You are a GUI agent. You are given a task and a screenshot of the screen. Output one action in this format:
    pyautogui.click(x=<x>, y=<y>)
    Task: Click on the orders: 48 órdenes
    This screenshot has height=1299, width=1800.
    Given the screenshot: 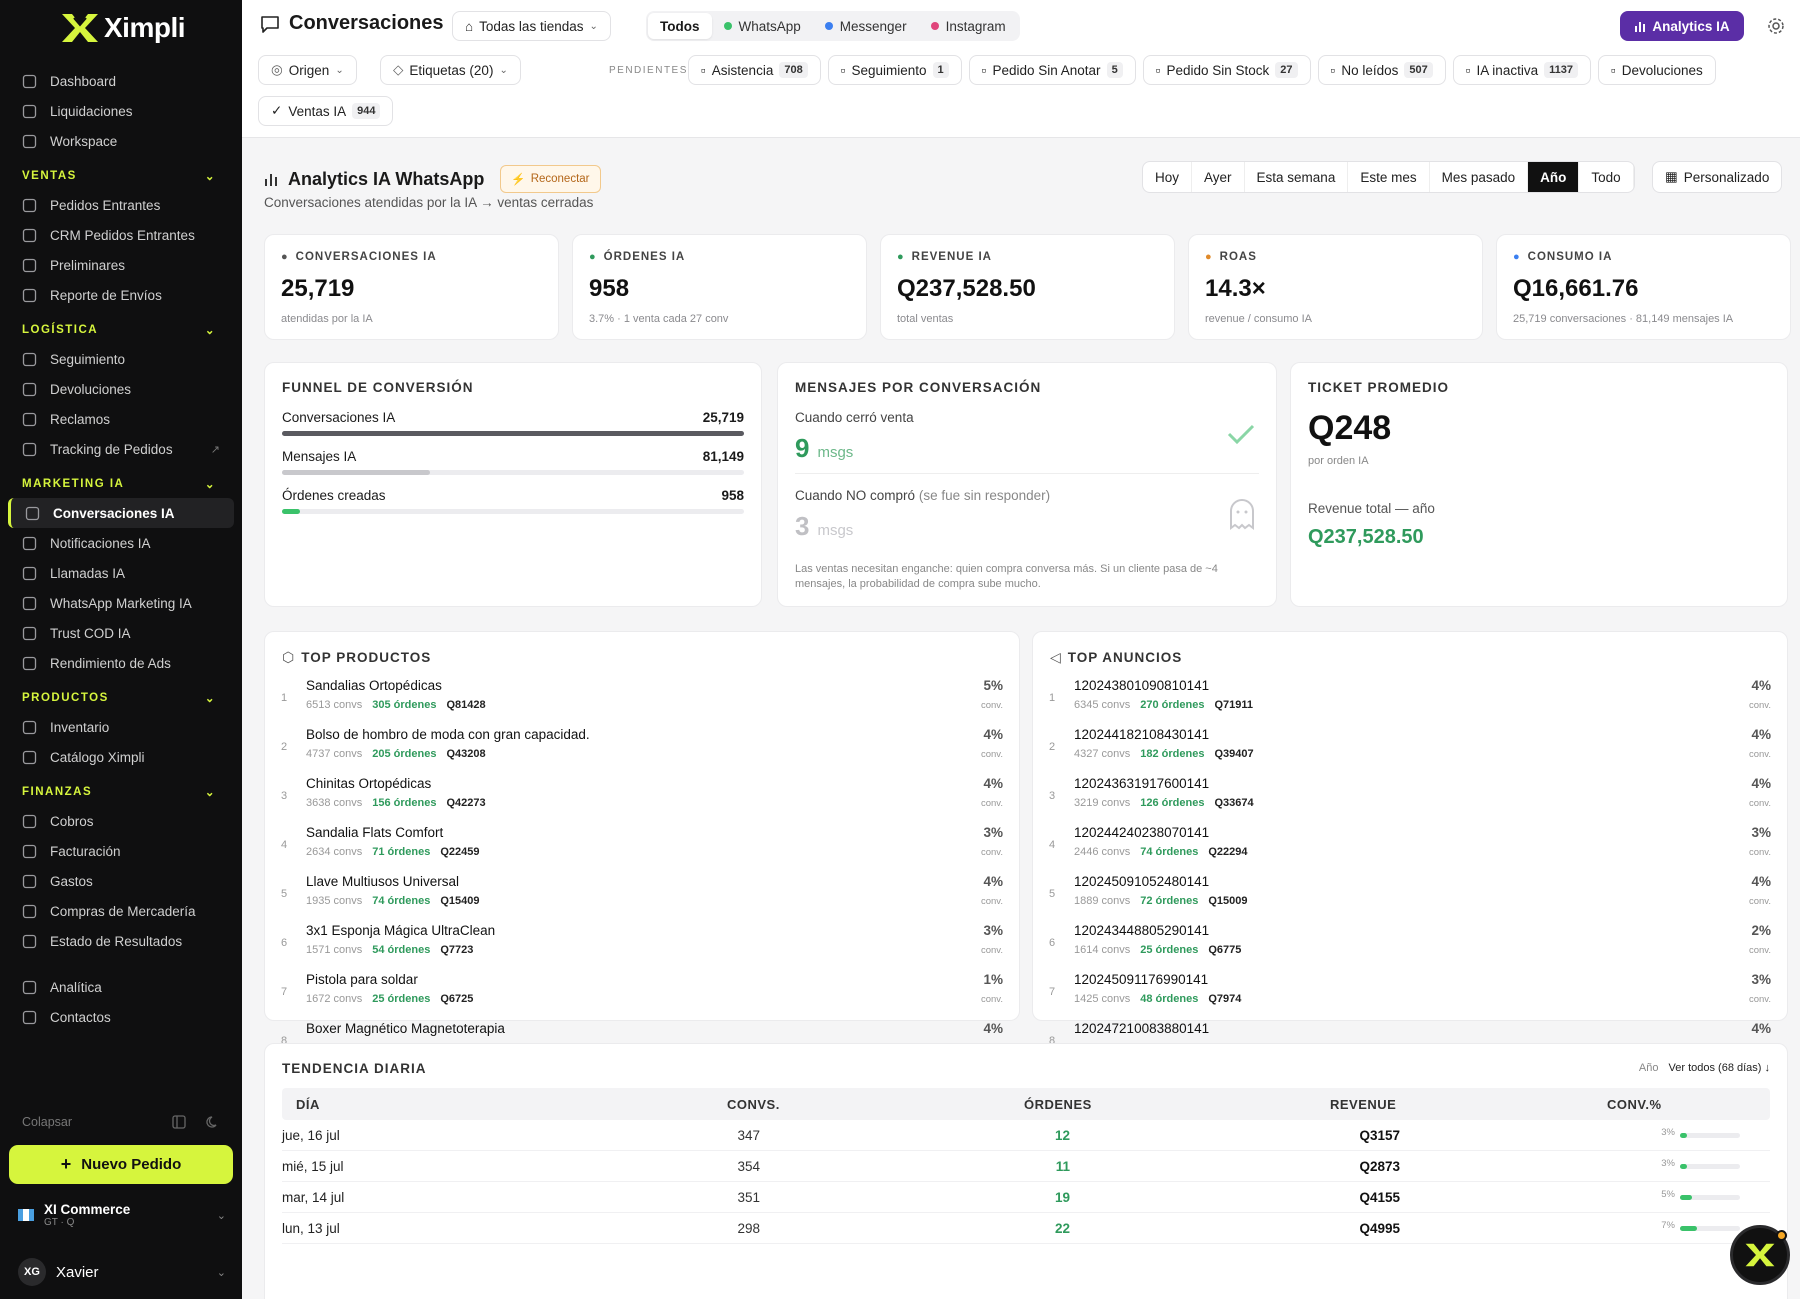 What is the action you would take?
    pyautogui.click(x=1169, y=999)
    